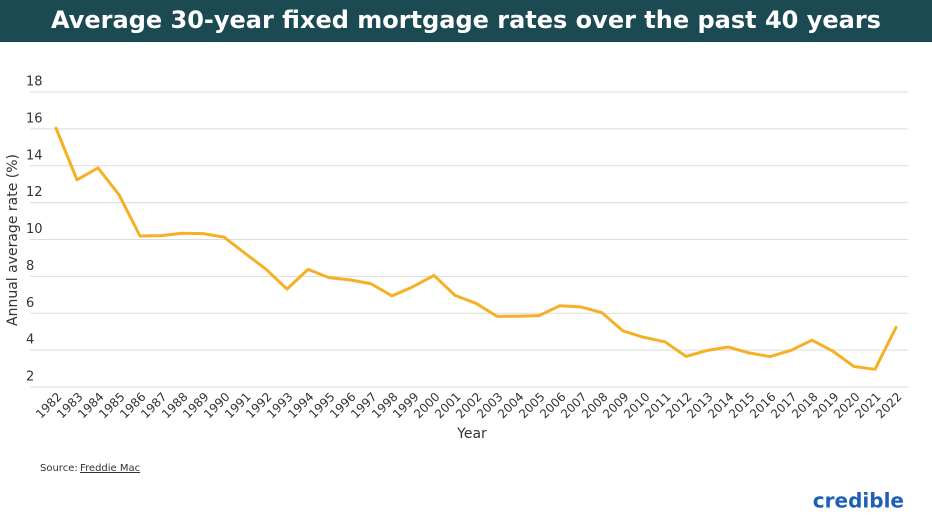 The width and height of the screenshot is (932, 524). I want to click on y-tick-label: 2, so click(30, 377).